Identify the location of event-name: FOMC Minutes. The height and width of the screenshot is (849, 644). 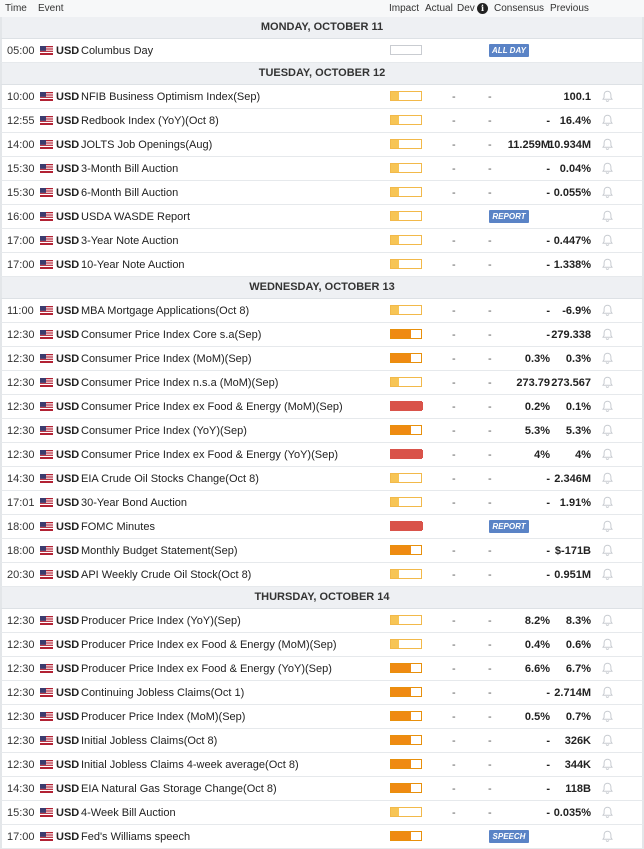
(118, 527).